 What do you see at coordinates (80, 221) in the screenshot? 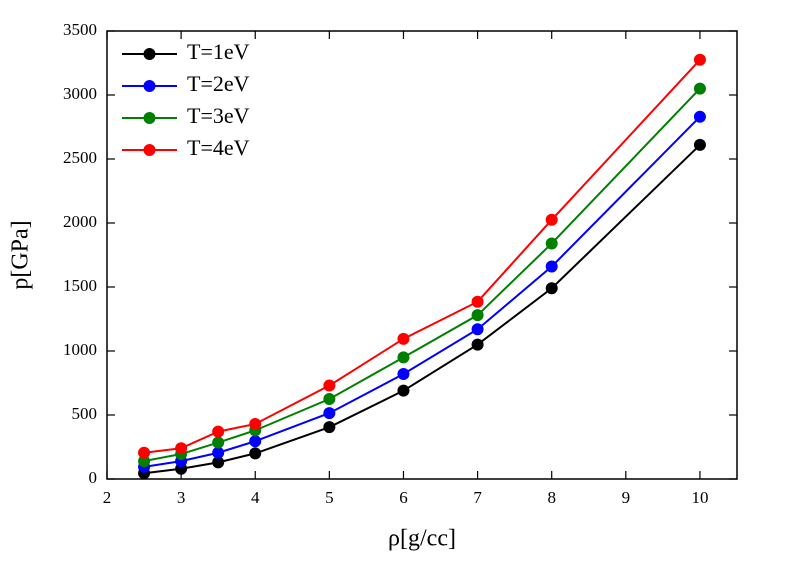
I see `y-tick-label: 2000` at bounding box center [80, 221].